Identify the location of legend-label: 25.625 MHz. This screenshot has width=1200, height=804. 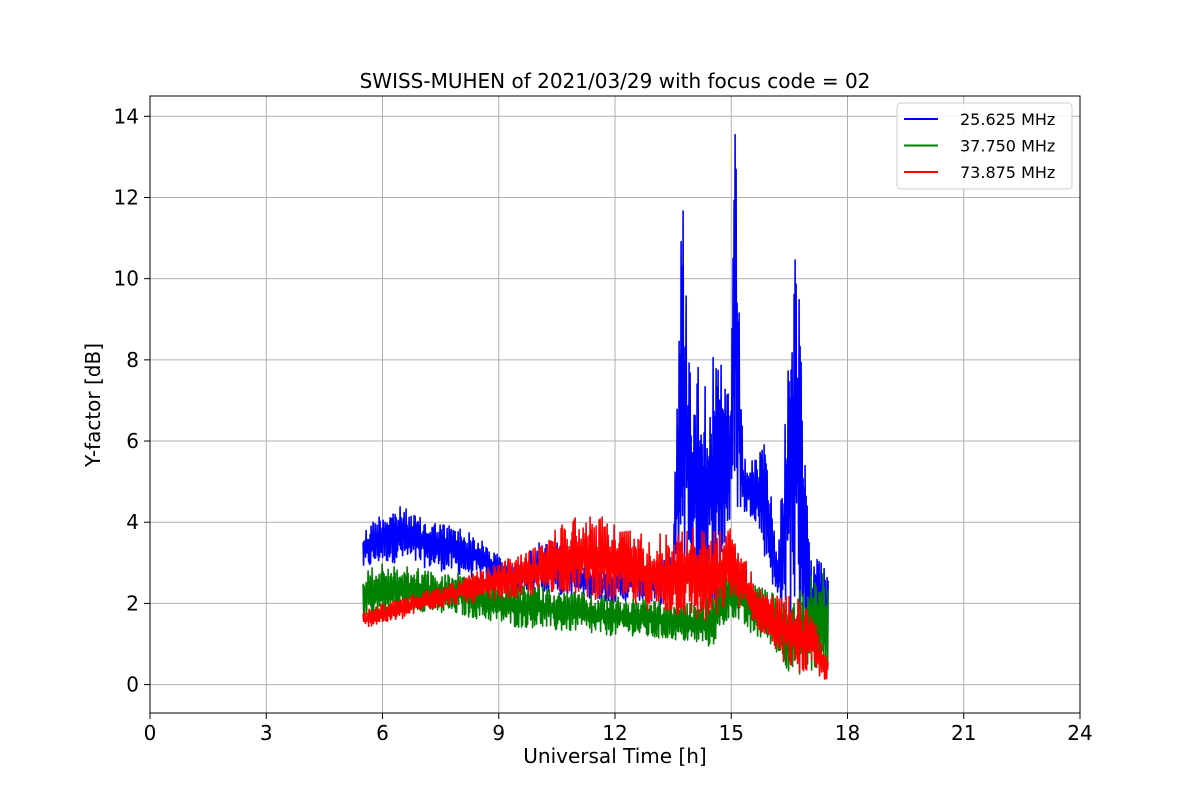
(1007, 119).